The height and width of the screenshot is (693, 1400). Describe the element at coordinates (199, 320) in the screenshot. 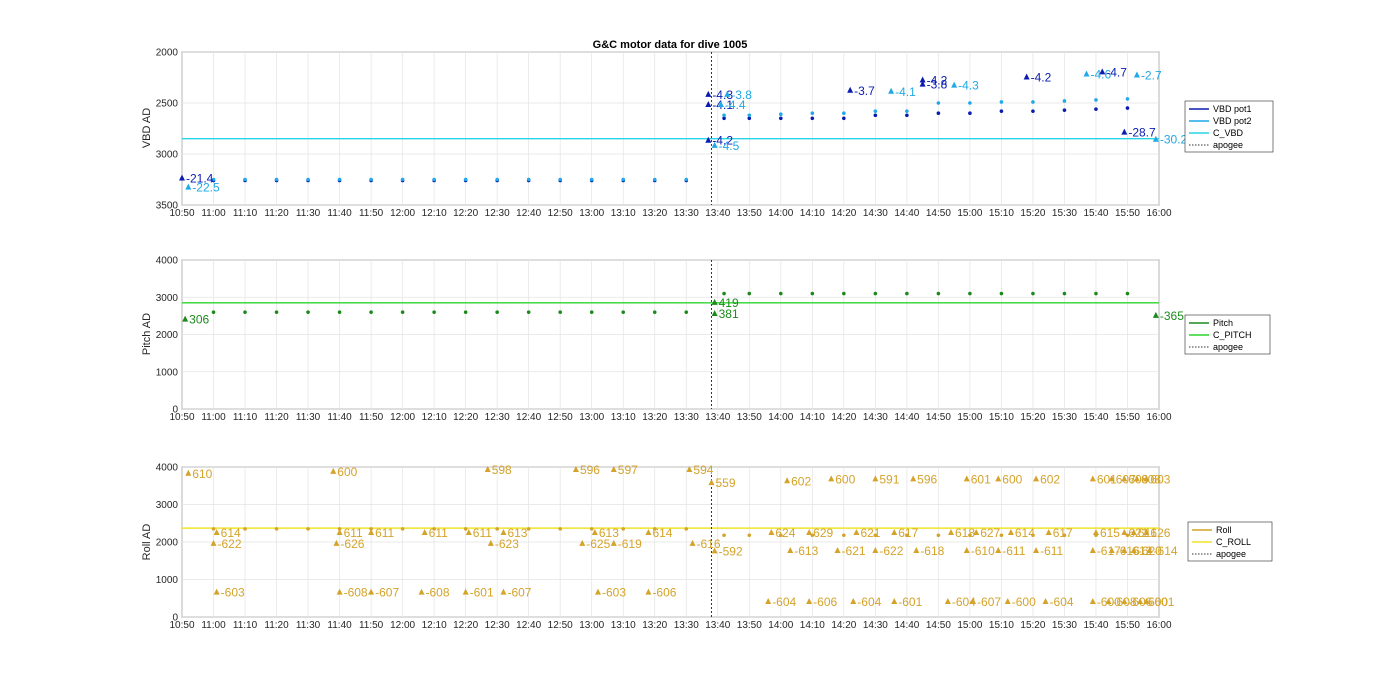

I see `annotation-label: 306` at that location.